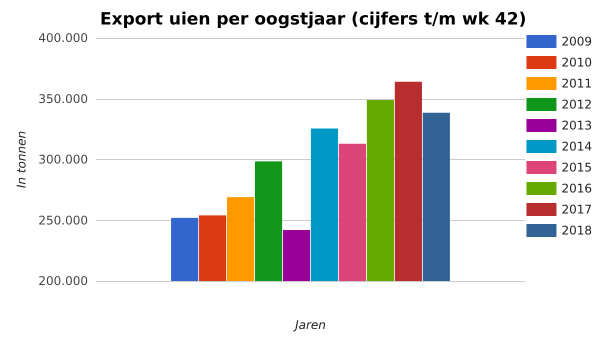 The width and height of the screenshot is (607, 341). I want to click on legend-label: 2016, so click(576, 189).